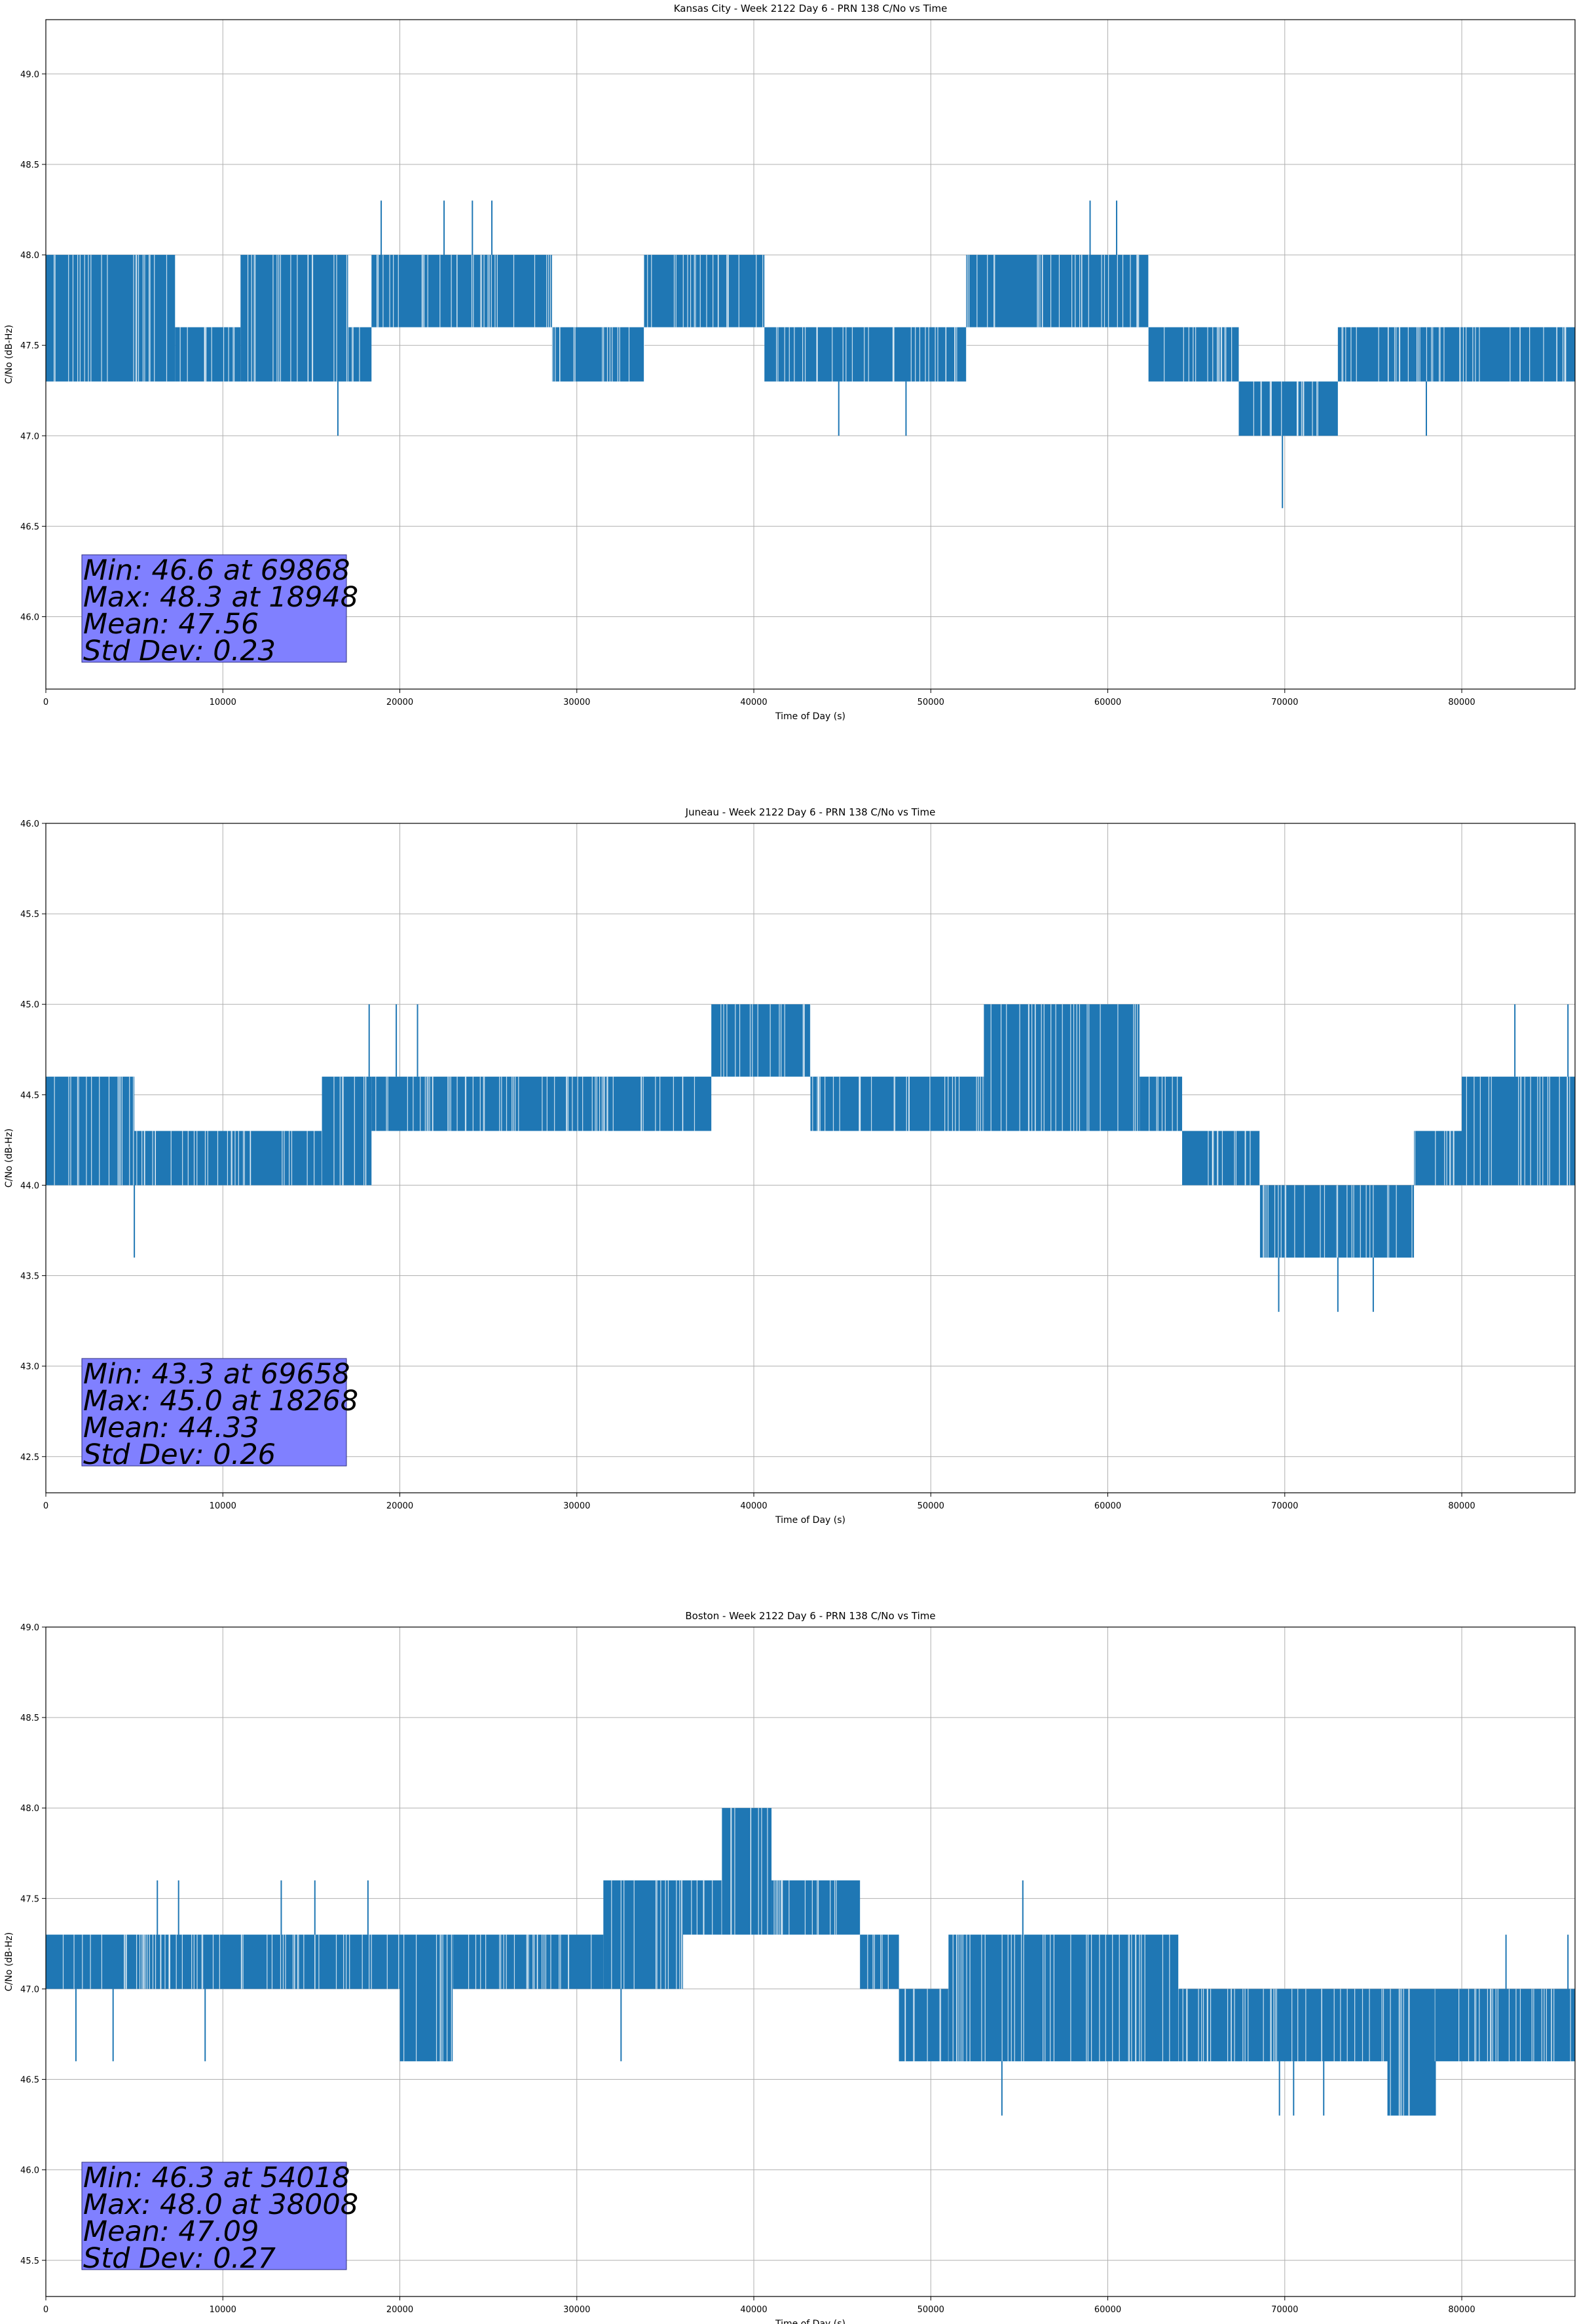 This screenshot has width=1577, height=2324. Describe the element at coordinates (214, 608) in the screenshot. I see `stats-box` at that location.